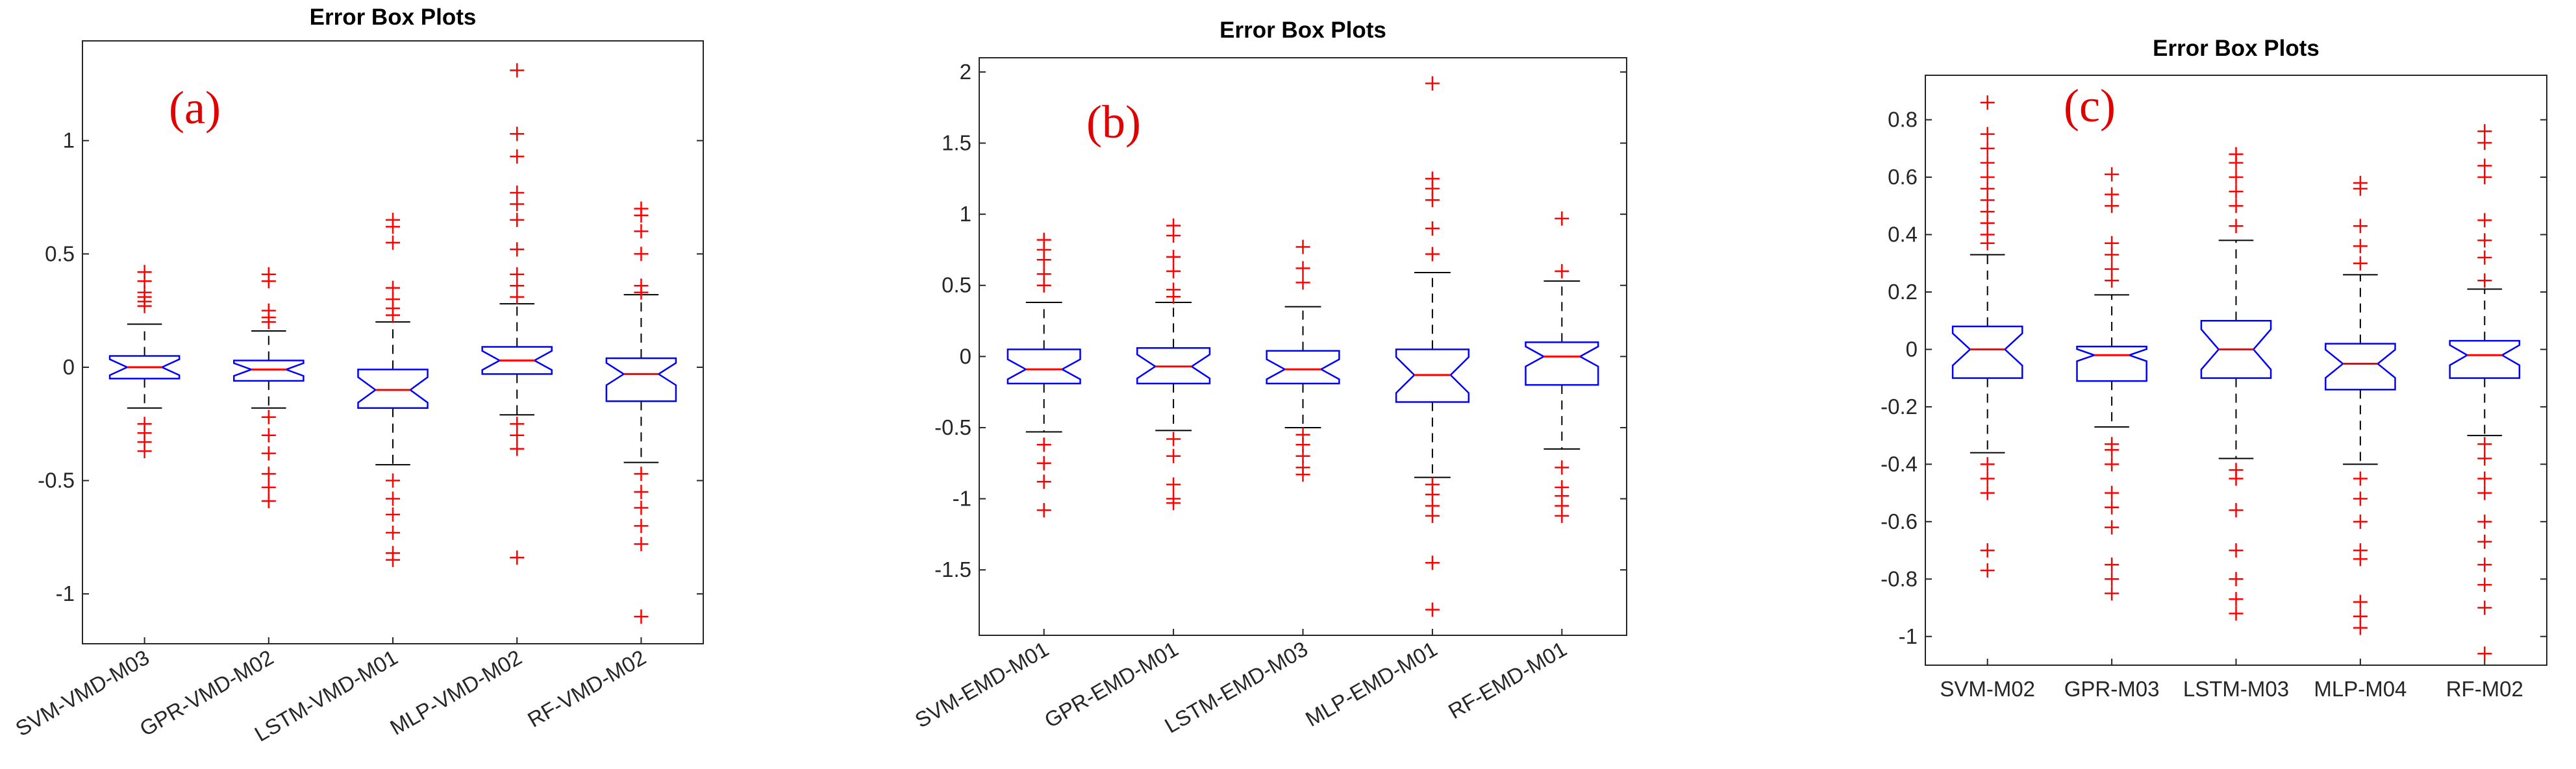 Image resolution: width=2576 pixels, height=769 pixels. What do you see at coordinates (1987, 689) in the screenshot?
I see `x-tick-label: SVM-M02` at bounding box center [1987, 689].